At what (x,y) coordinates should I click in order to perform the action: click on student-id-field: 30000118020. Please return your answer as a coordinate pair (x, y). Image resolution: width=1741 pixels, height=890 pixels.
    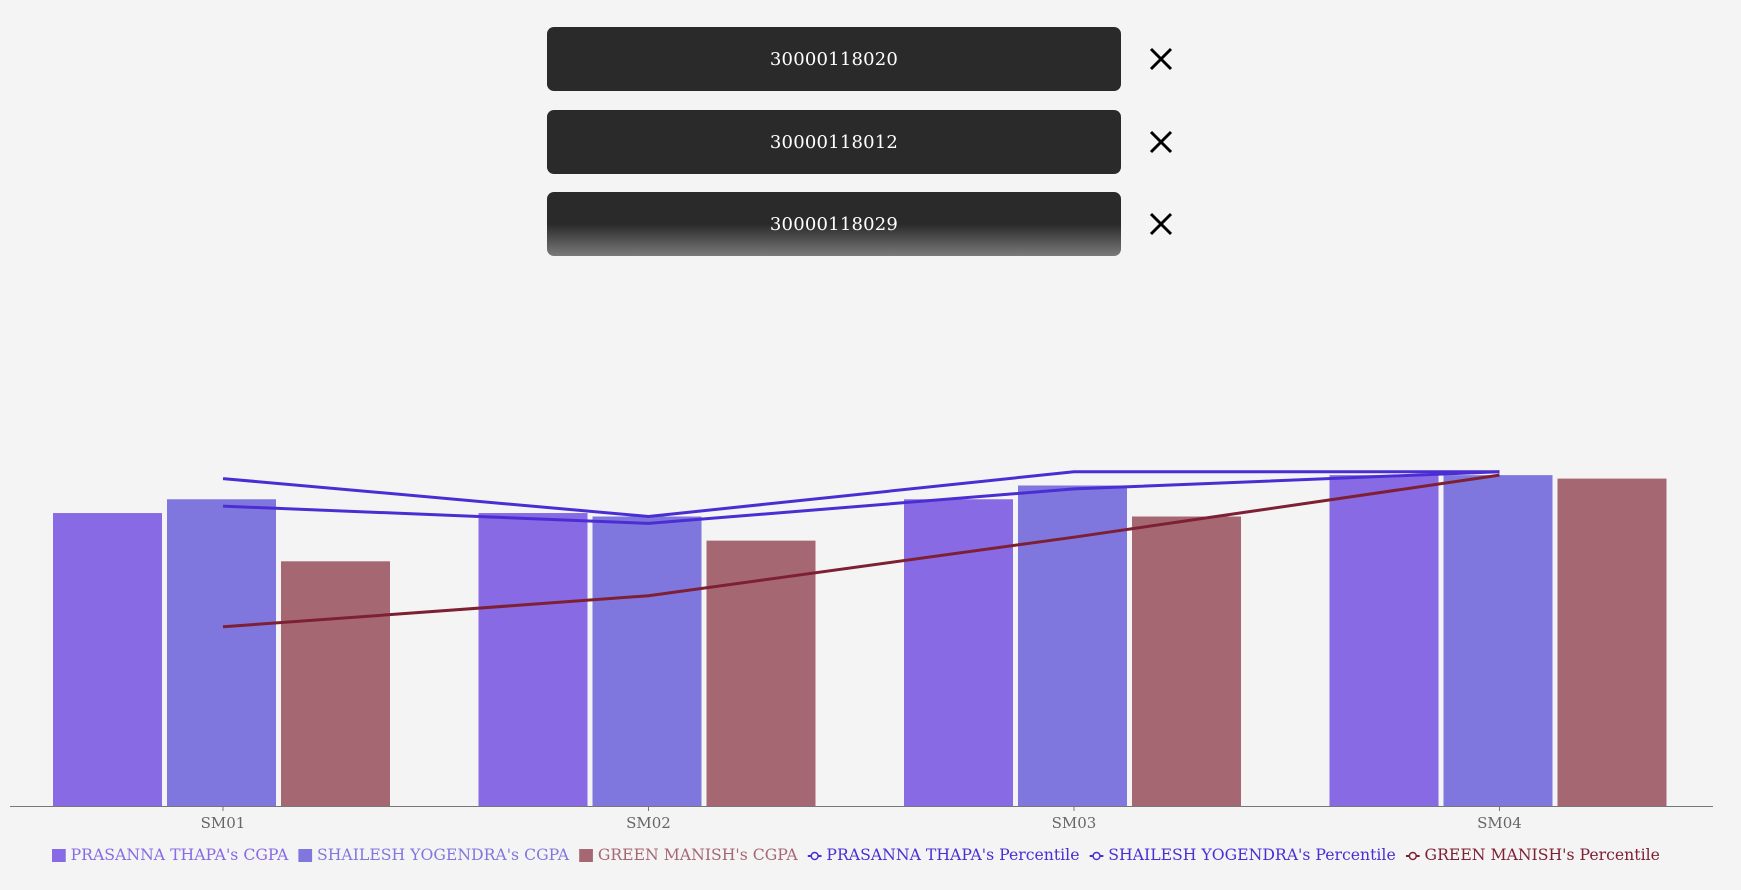
    Looking at the image, I should click on (834, 59).